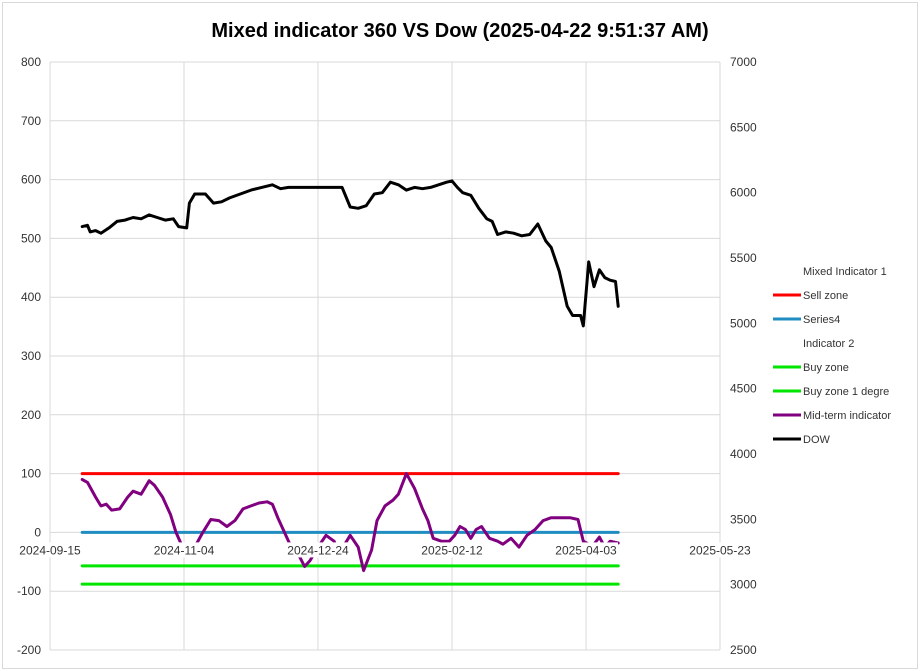  Describe the element at coordinates (743, 650) in the screenshot. I see `right-tick-label: 2500` at that location.